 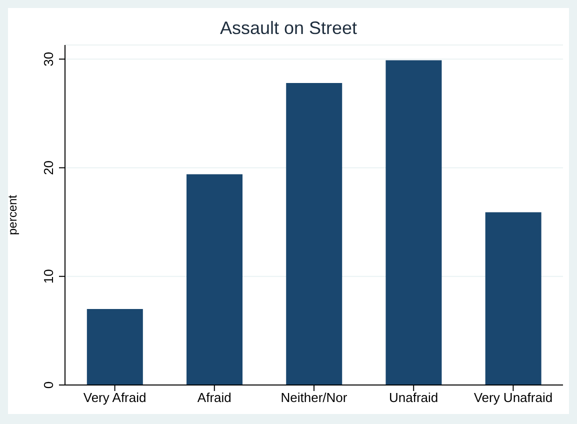 I want to click on x-tick-label: Unafraid, so click(x=413, y=398).